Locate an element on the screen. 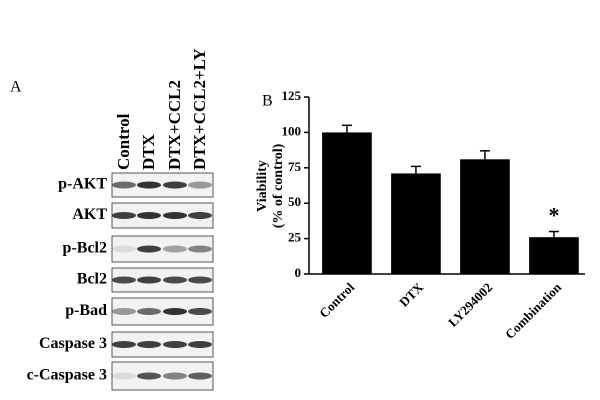 The height and width of the screenshot is (400, 600). row-label: p-Bad is located at coordinates (86, 310).